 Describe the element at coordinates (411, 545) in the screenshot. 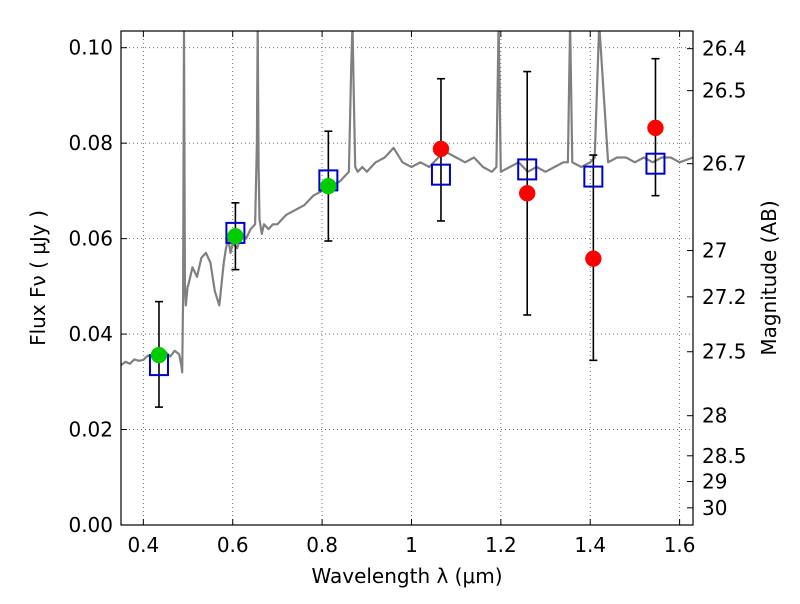

I see `x-tick-label: 1` at that location.